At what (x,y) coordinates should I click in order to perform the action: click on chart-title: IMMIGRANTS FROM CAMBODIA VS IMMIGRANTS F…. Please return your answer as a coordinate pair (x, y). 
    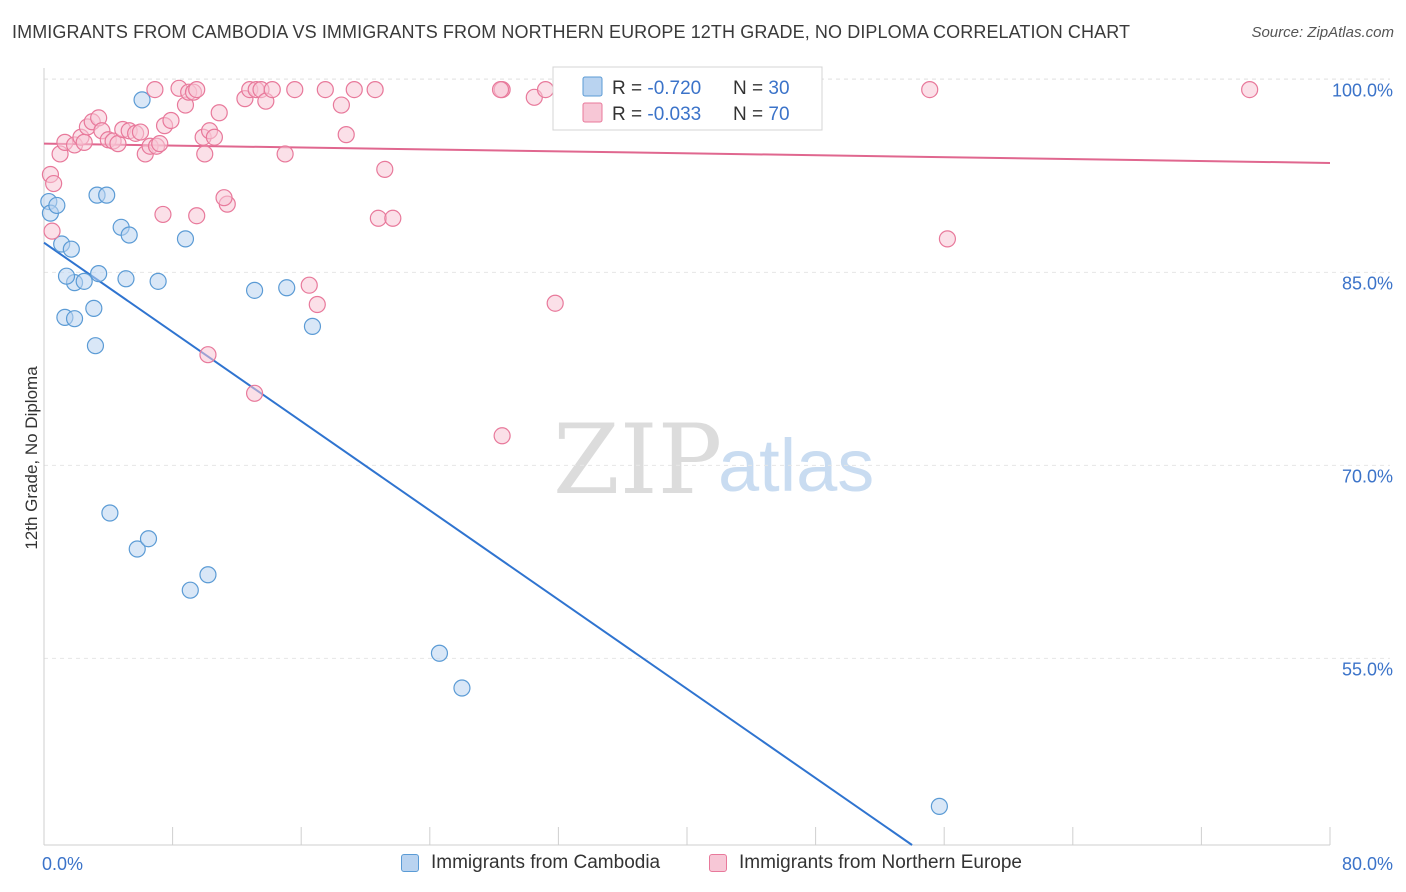
    Looking at the image, I should click on (571, 32).